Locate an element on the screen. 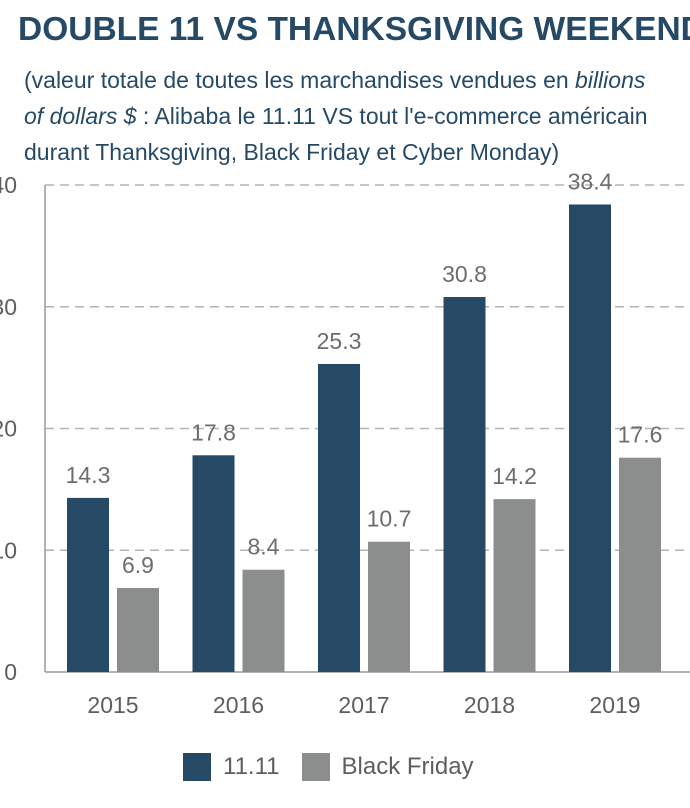 This screenshot has height=808, width=690. legend-item-1111: 11.11 is located at coordinates (231, 767).